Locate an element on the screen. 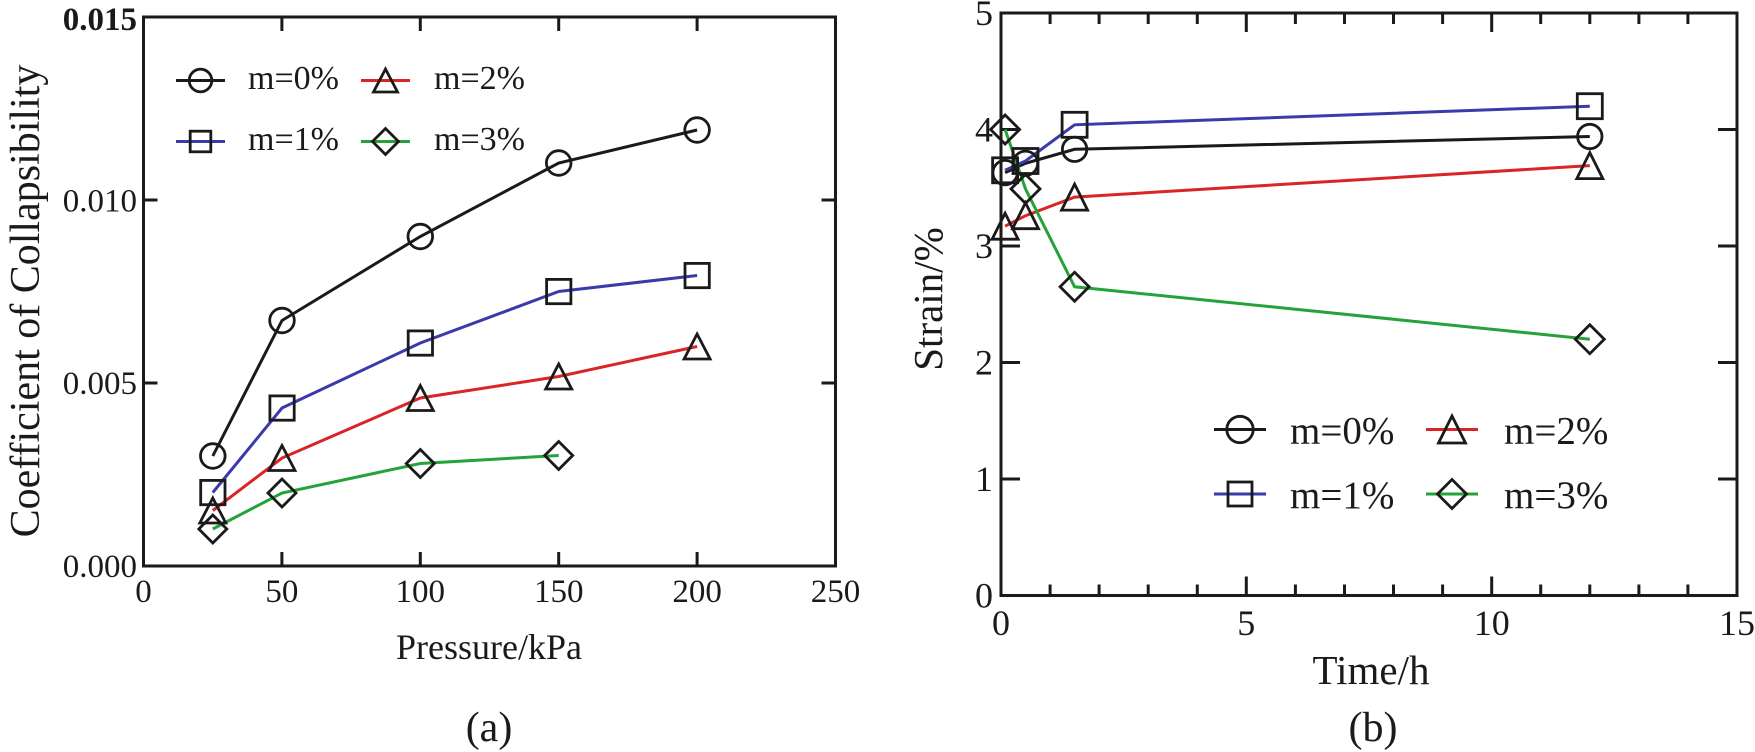 This screenshot has width=1755, height=752. svg-text: Strain/% is located at coordinates (928, 298).